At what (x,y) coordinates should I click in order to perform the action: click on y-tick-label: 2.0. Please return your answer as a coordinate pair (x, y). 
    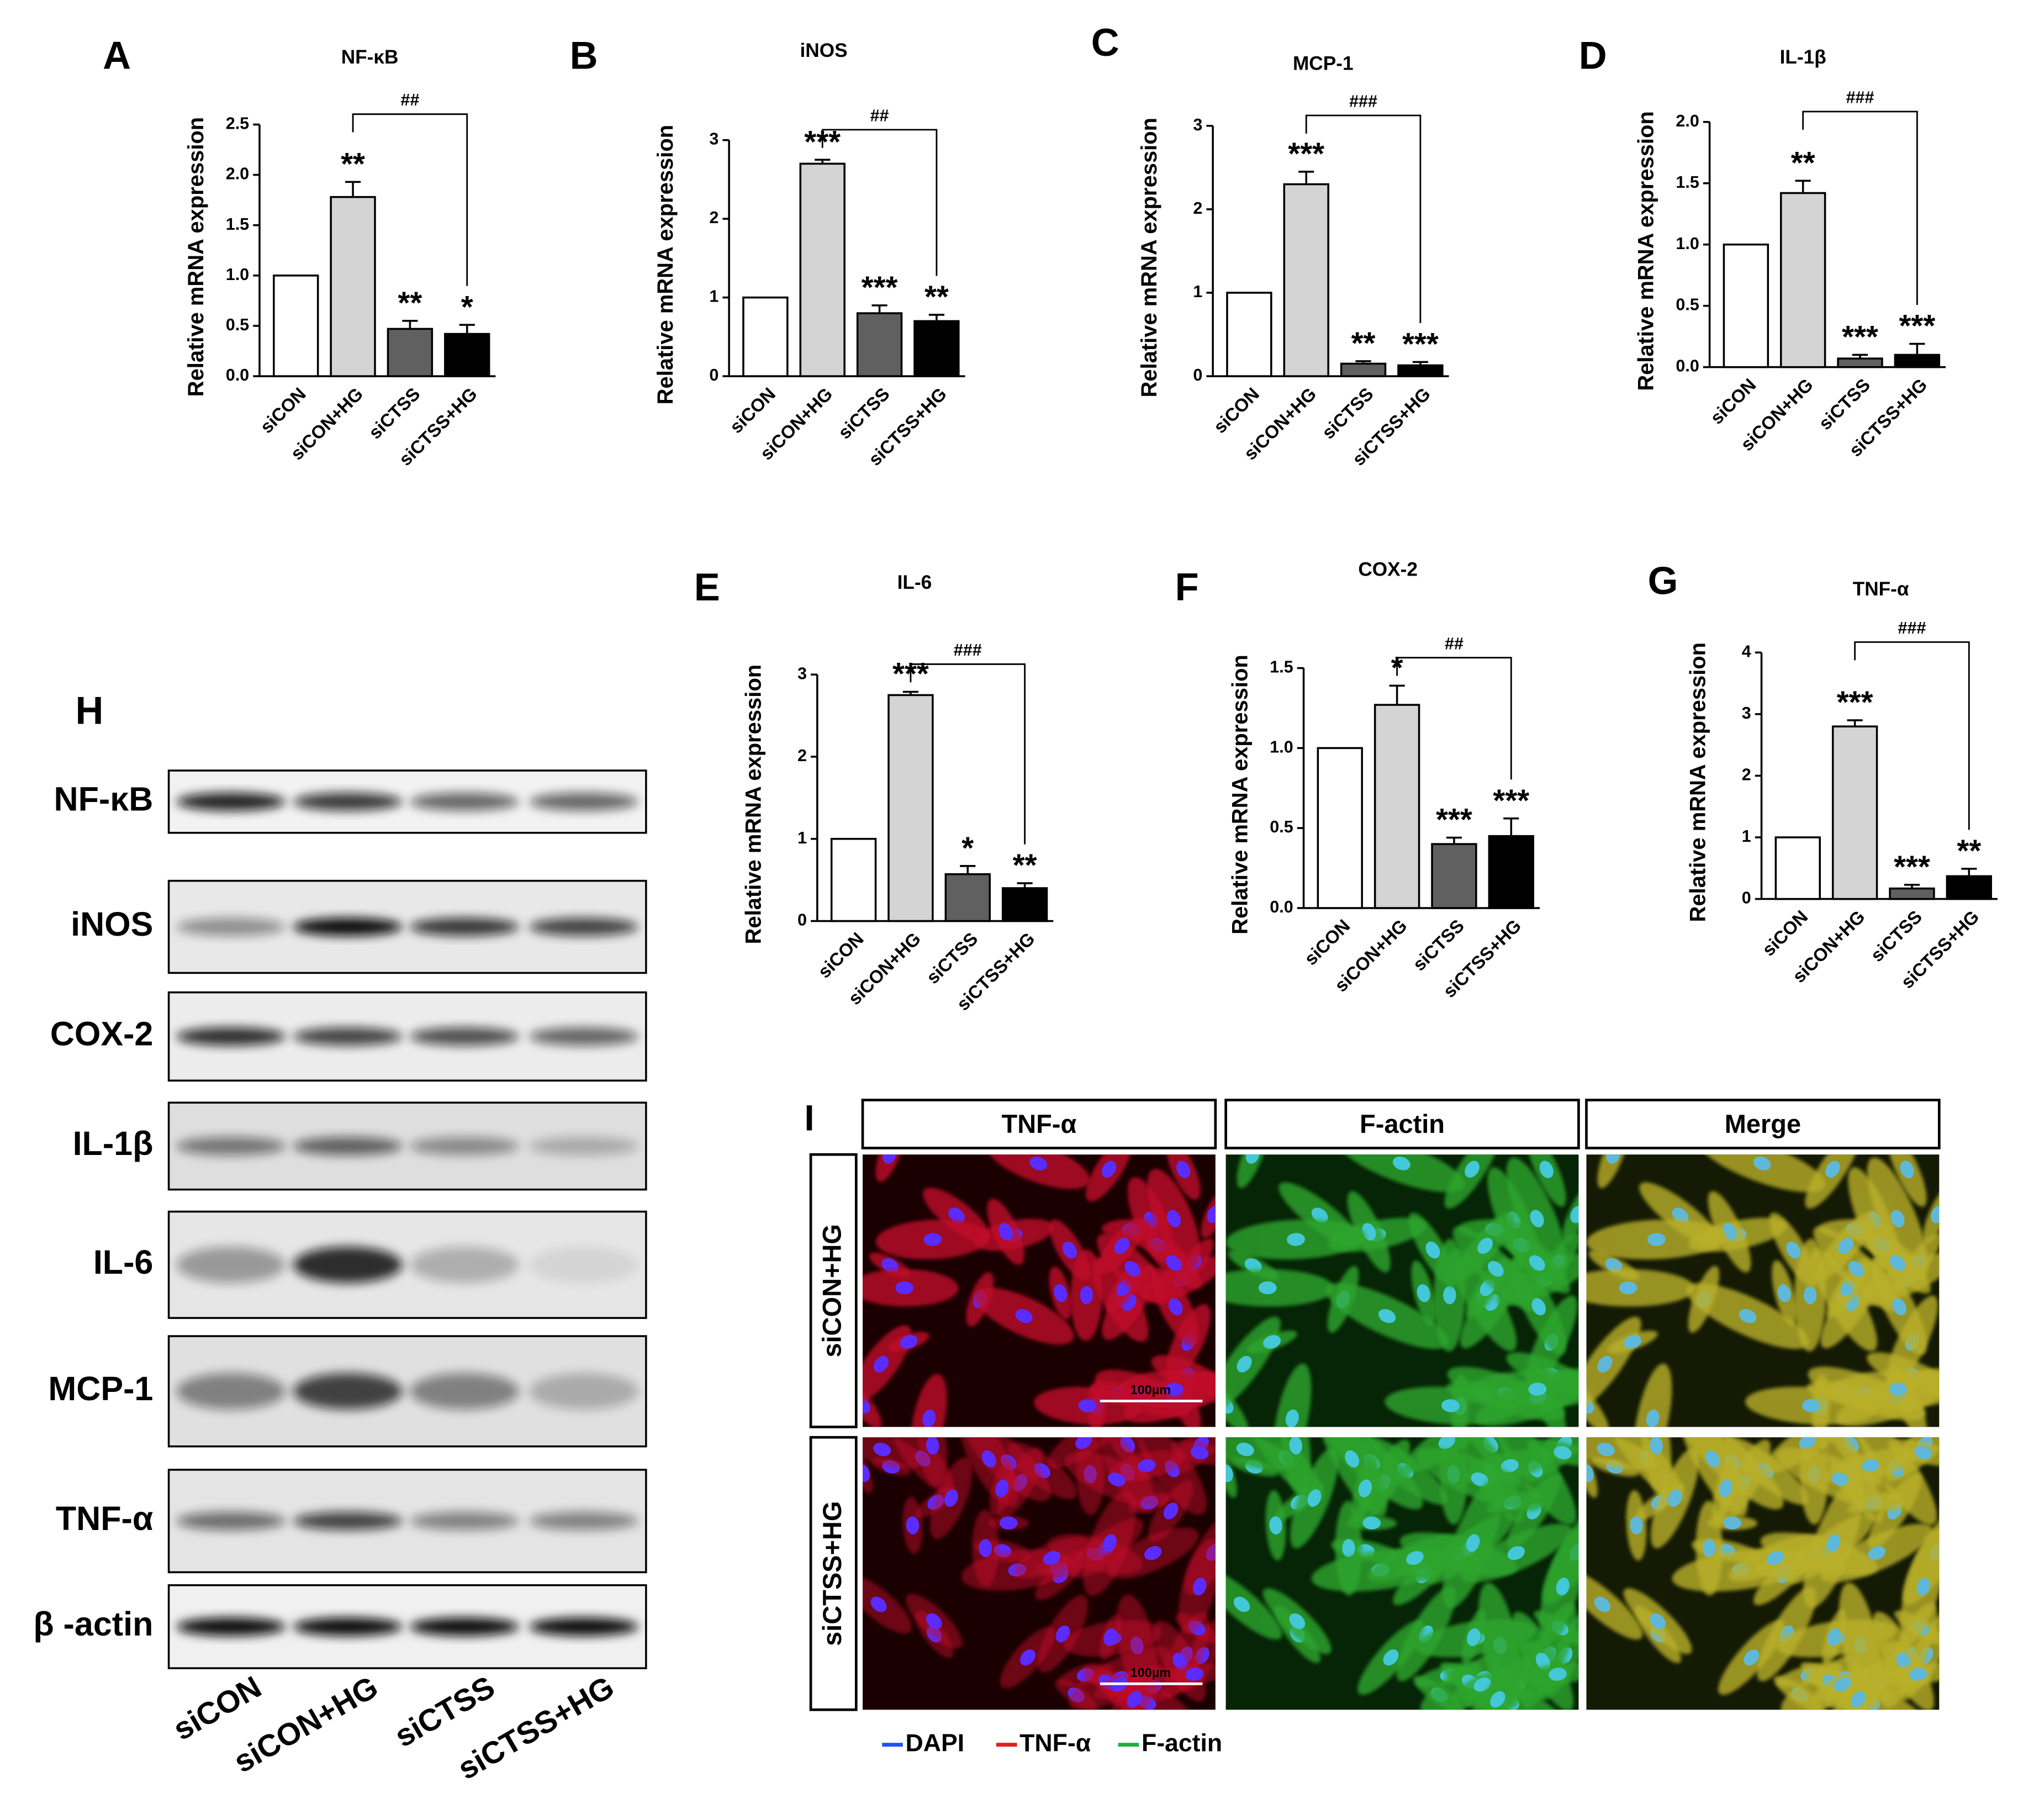
    Looking at the image, I should click on (1687, 121).